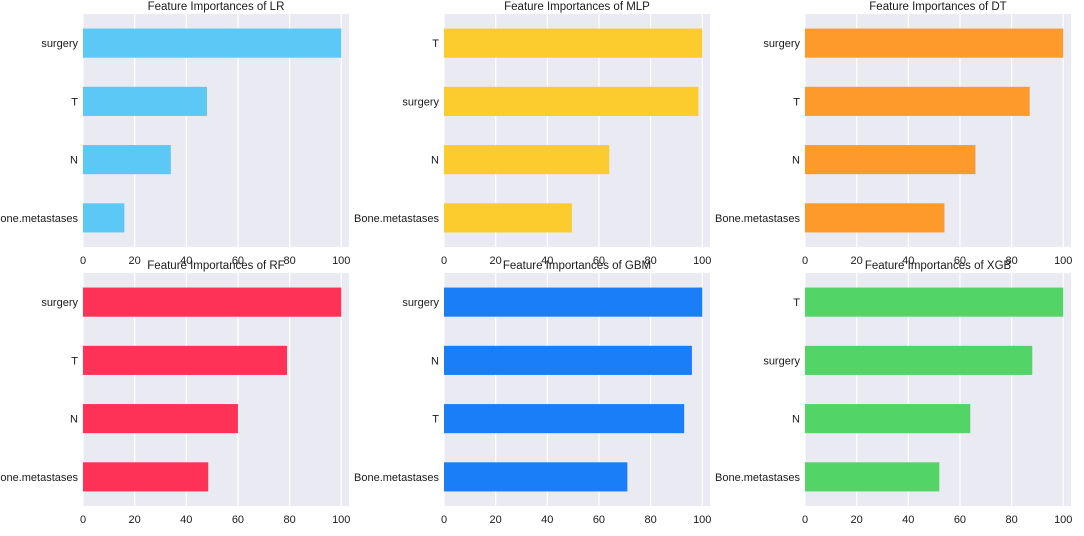 The width and height of the screenshot is (1084, 536). I want to click on chart-title: Feature Importances of XGB, so click(938, 266).